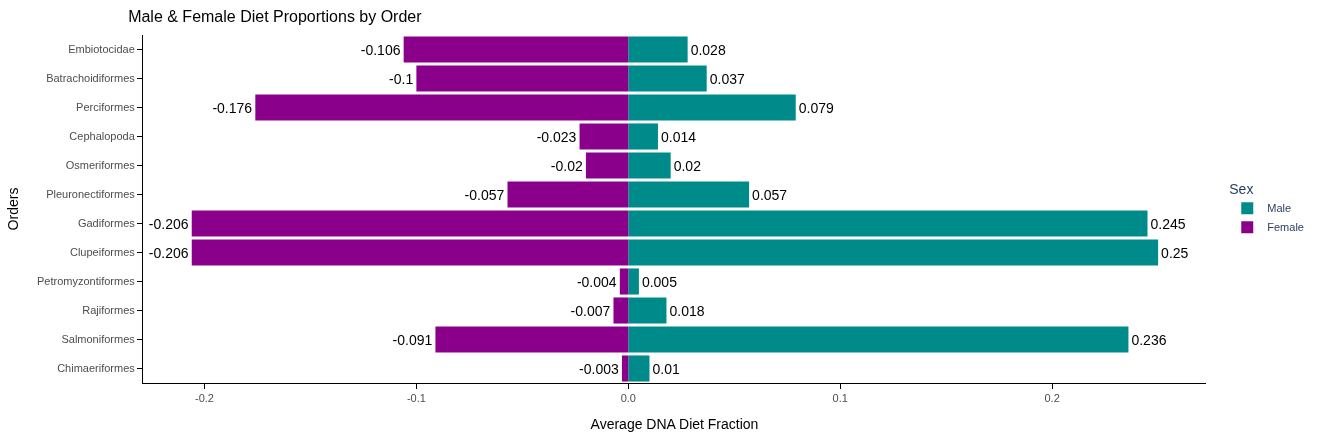  I want to click on data-label: -0.023, so click(556, 136).